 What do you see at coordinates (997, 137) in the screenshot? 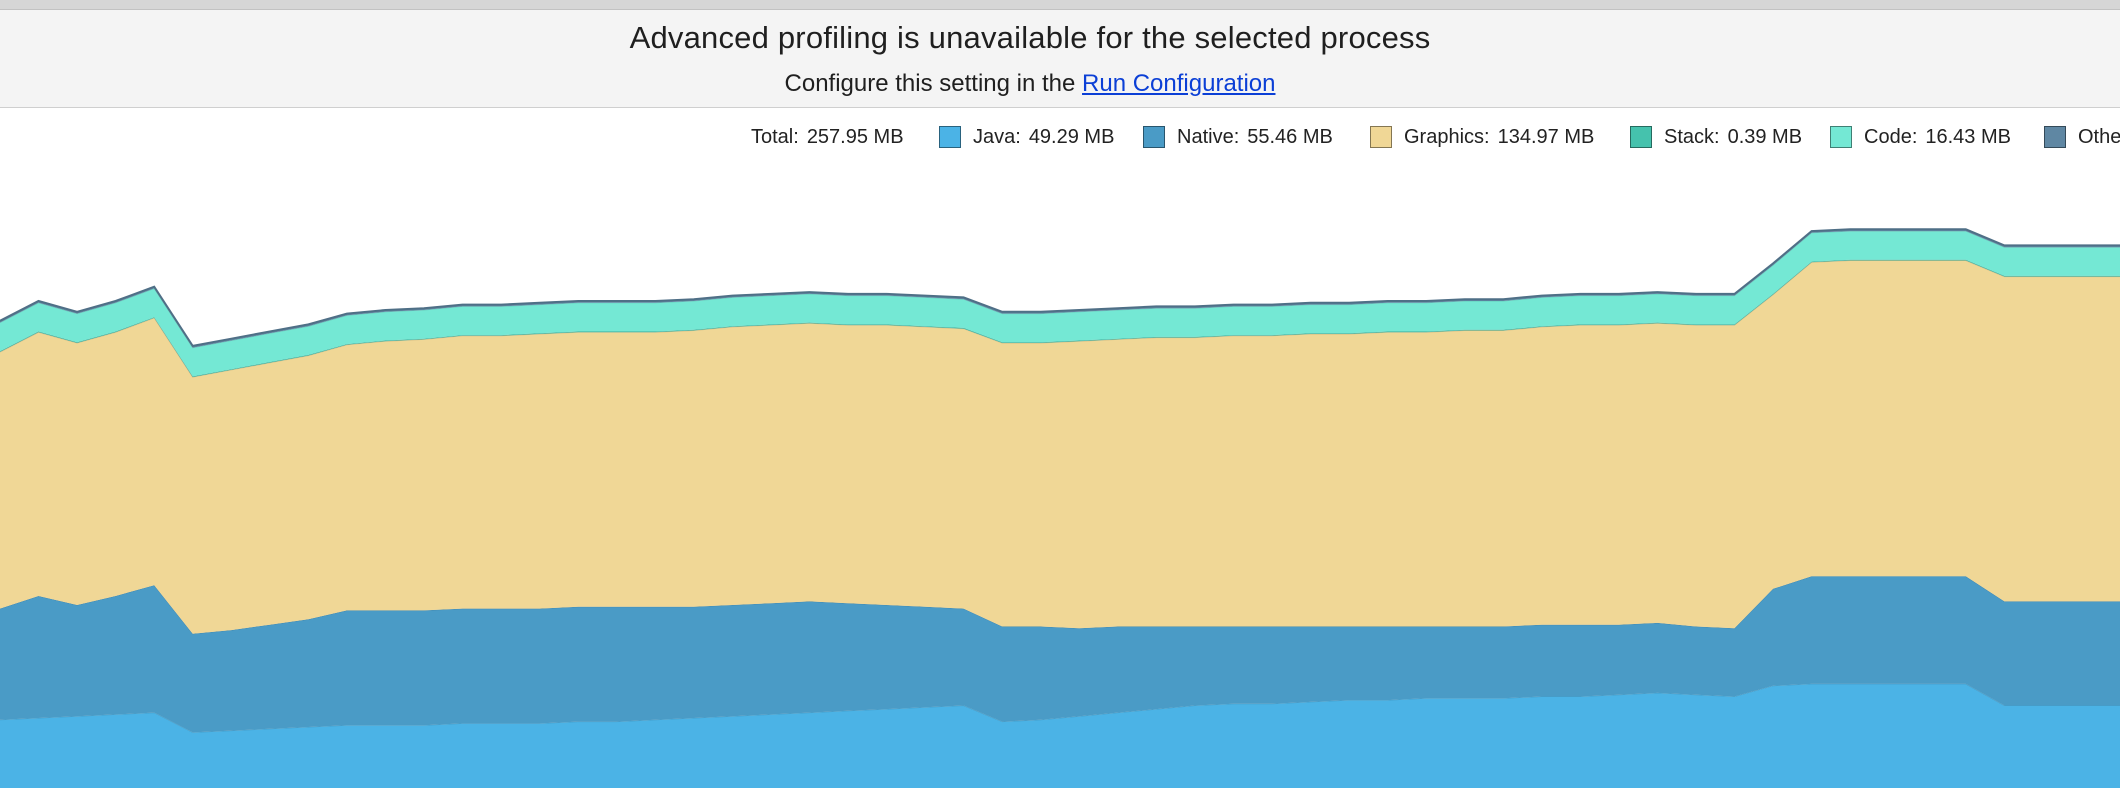
I see `legend-label-java: Java:` at bounding box center [997, 137].